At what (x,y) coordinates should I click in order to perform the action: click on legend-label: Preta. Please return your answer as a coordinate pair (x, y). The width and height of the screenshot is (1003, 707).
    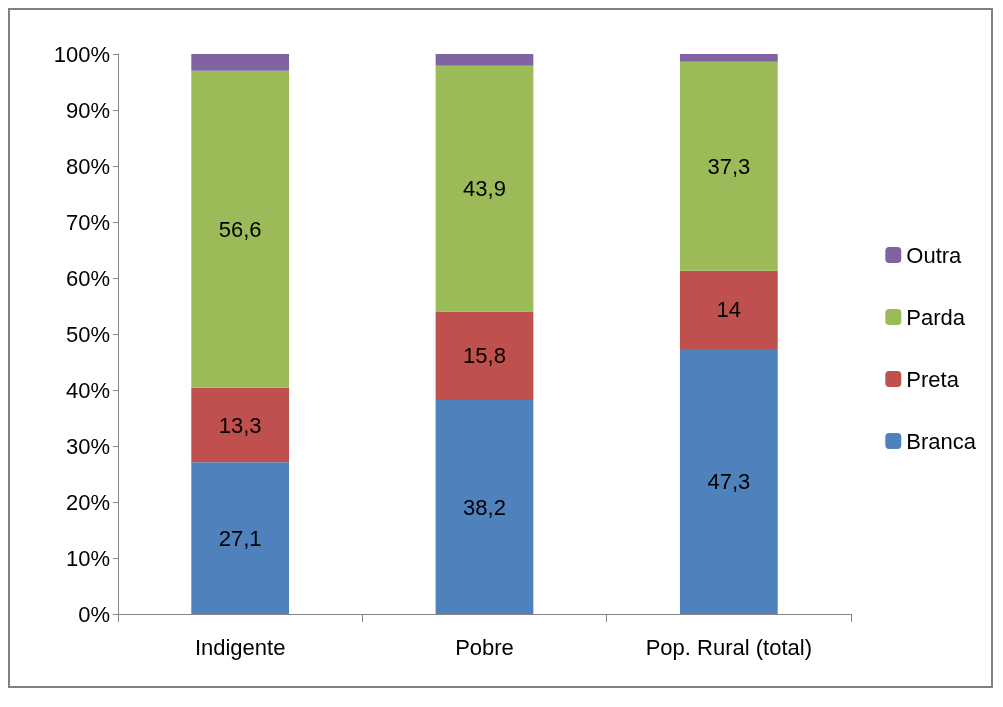
    Looking at the image, I should click on (933, 379).